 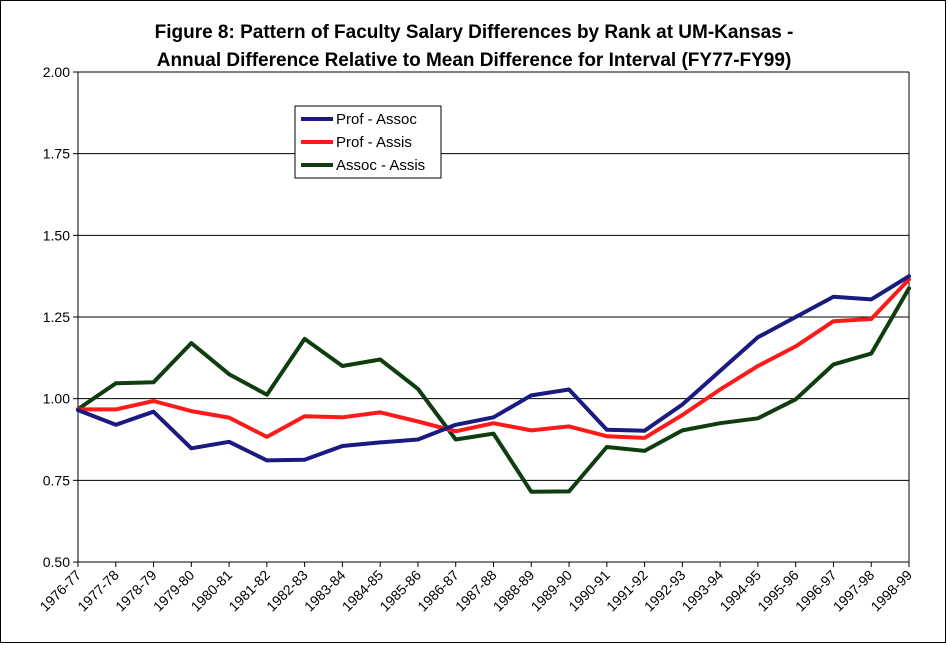 What do you see at coordinates (56, 480) in the screenshot?
I see `y-tick-label: 0.75` at bounding box center [56, 480].